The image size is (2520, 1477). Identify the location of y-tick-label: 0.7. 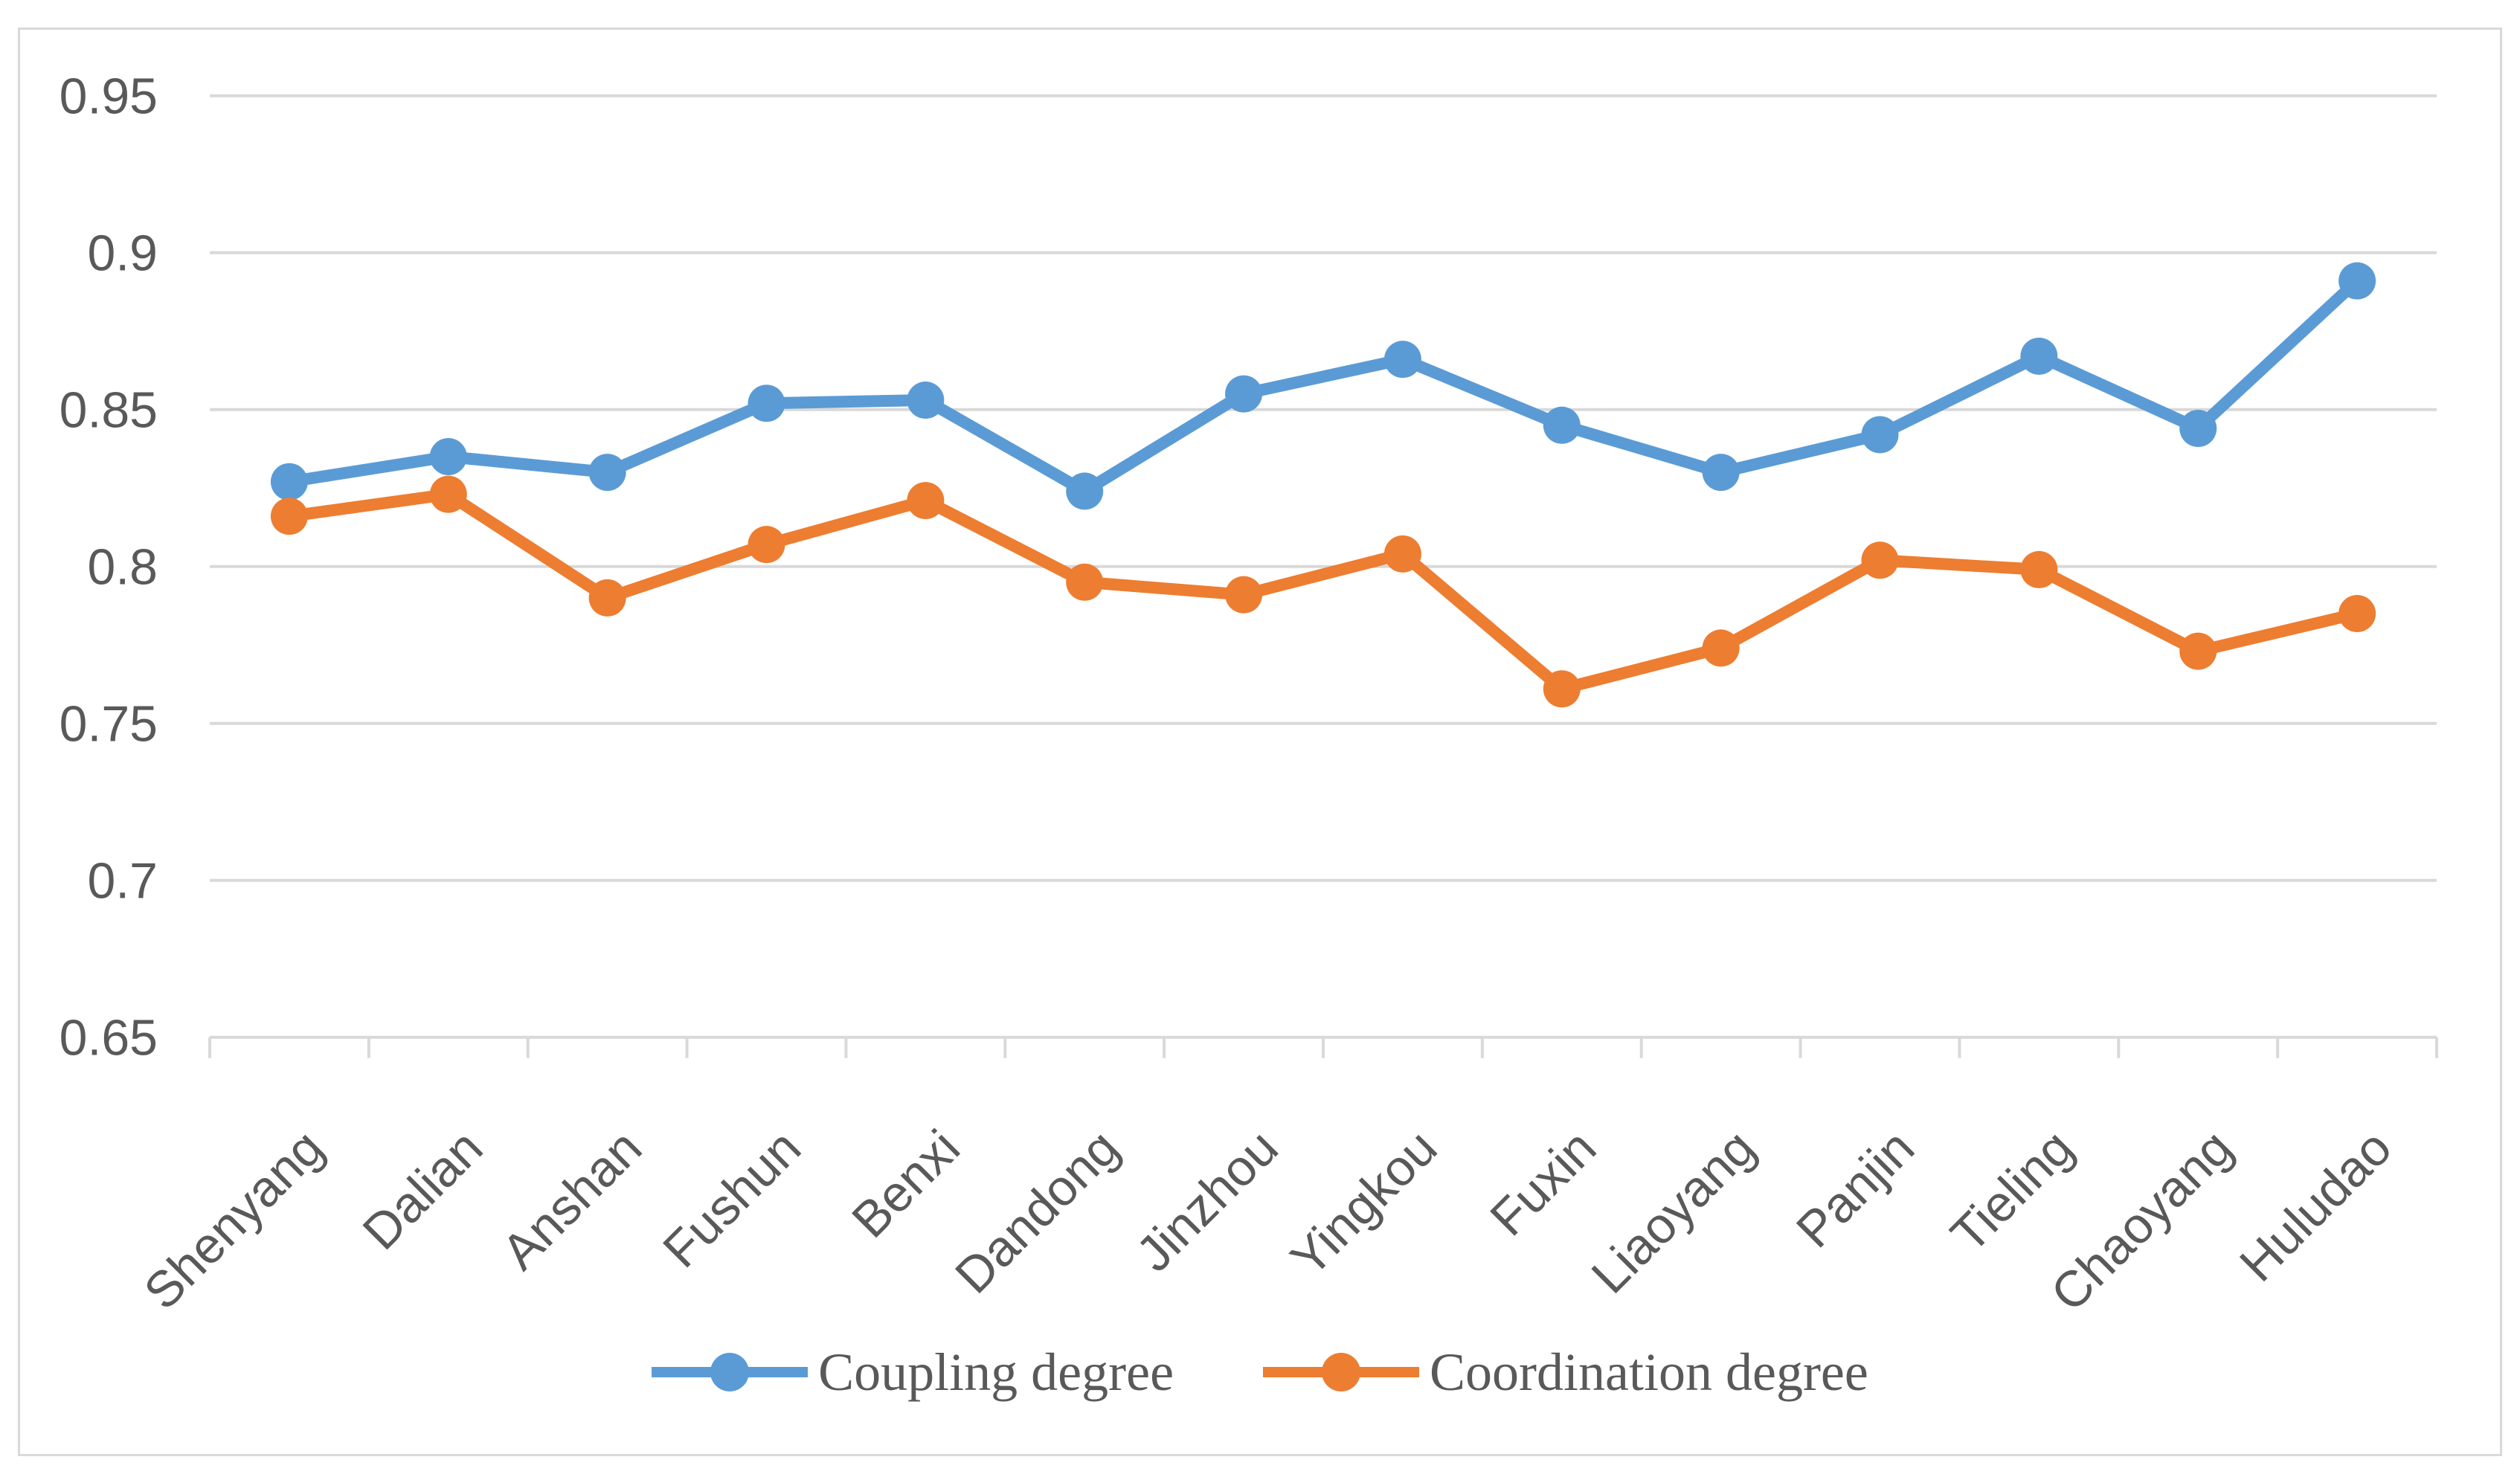
(122, 882).